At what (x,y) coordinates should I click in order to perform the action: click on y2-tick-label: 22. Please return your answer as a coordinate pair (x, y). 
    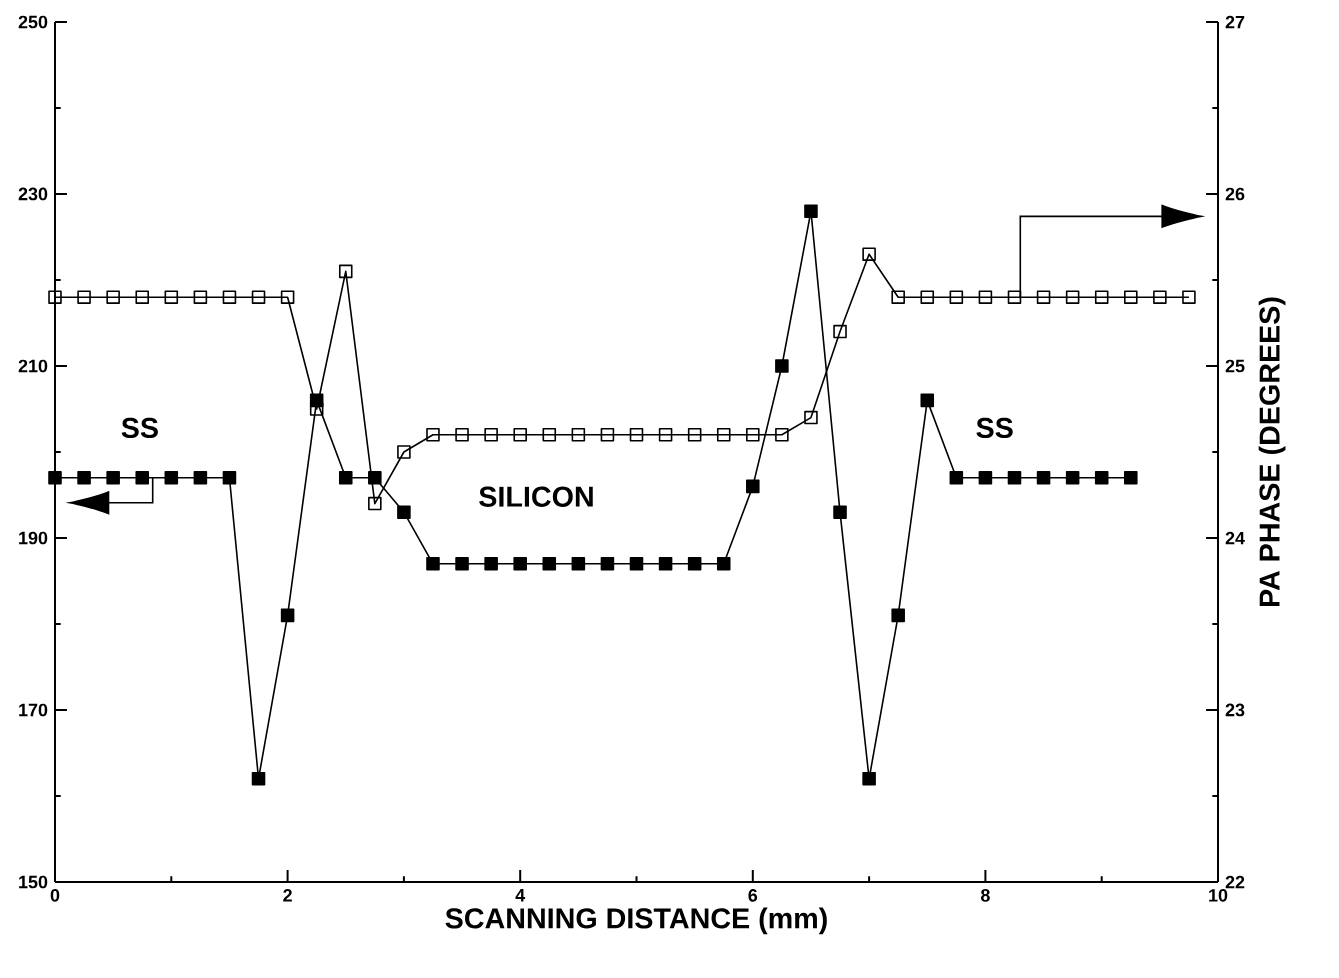
    Looking at the image, I should click on (1235, 882).